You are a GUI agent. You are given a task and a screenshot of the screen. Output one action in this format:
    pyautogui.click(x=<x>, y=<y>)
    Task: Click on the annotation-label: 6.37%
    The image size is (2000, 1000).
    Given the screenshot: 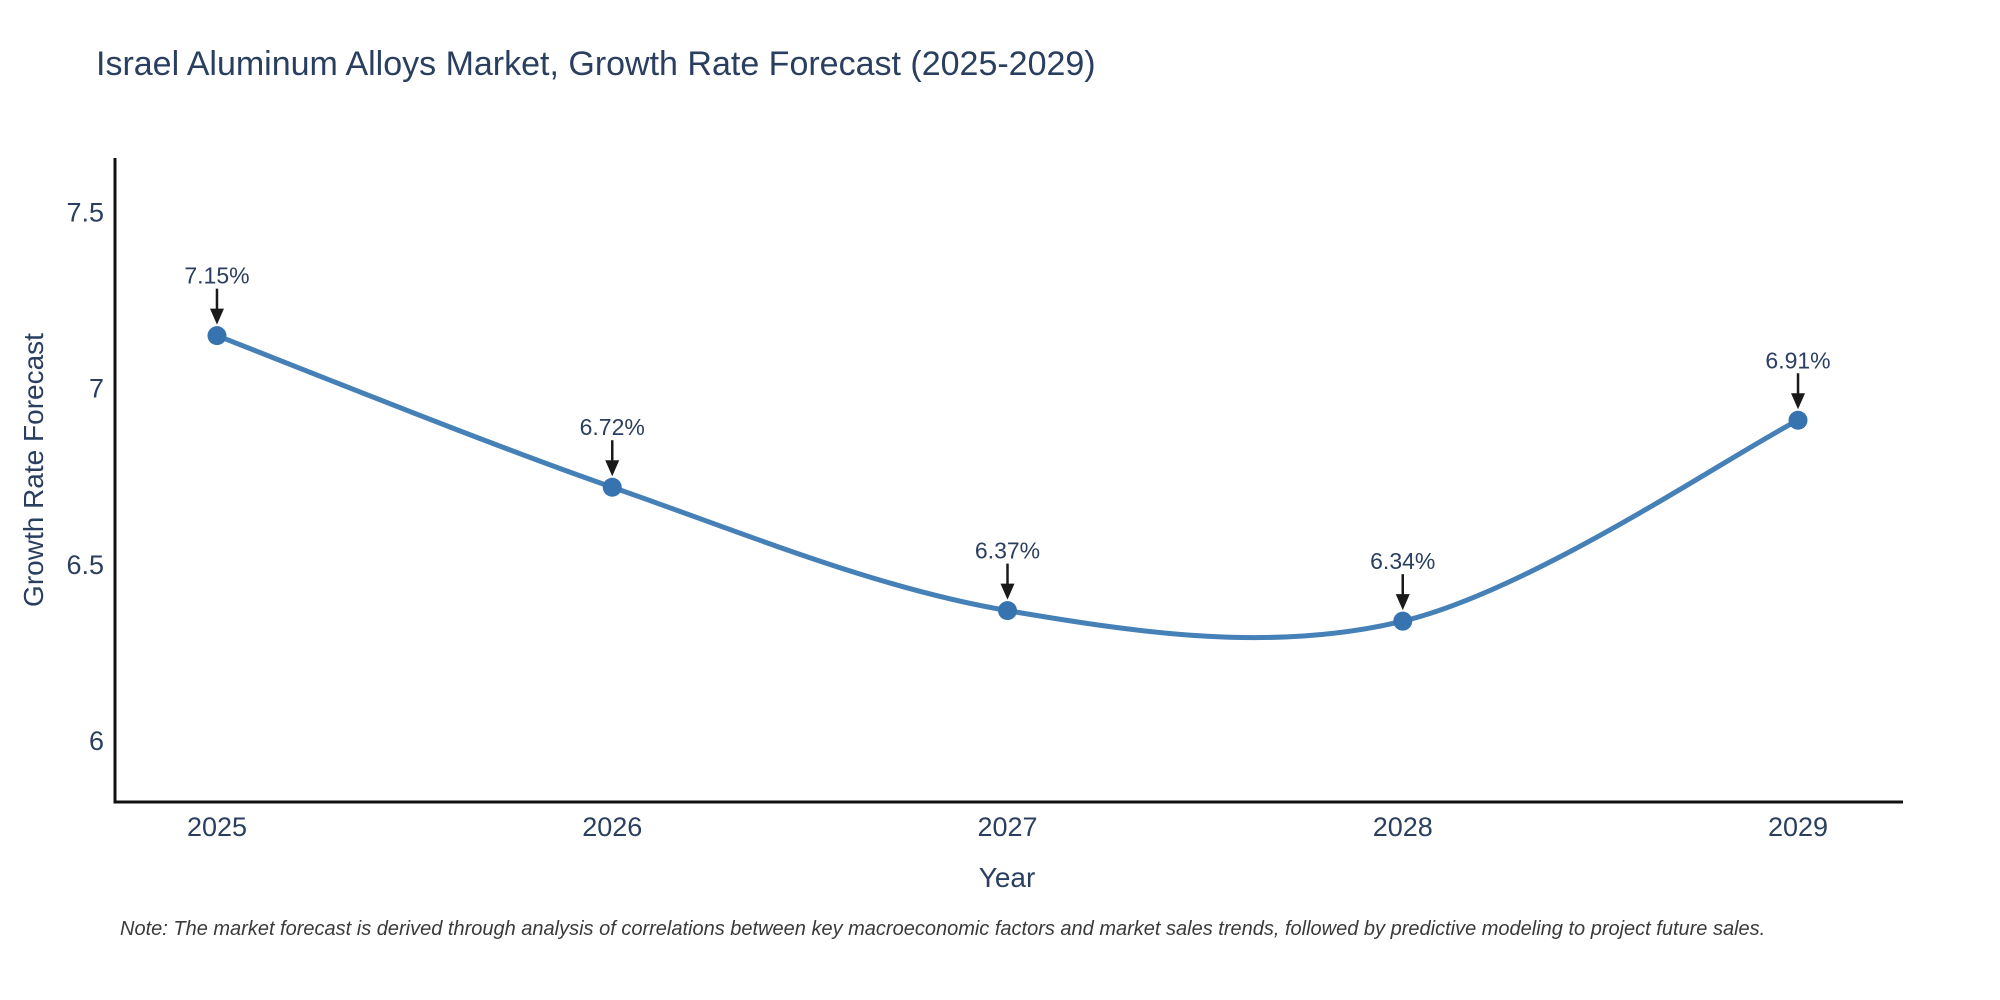 What is the action you would take?
    pyautogui.click(x=1007, y=551)
    